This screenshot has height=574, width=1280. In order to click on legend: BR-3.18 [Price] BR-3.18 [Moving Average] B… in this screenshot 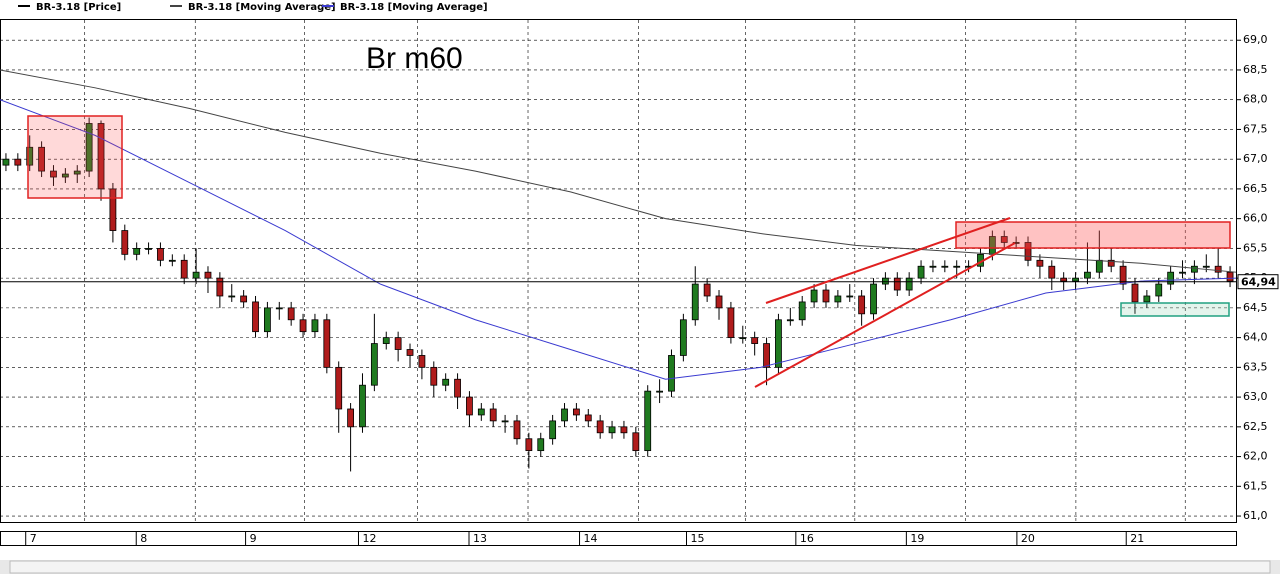, I will do `click(253, 7)`.